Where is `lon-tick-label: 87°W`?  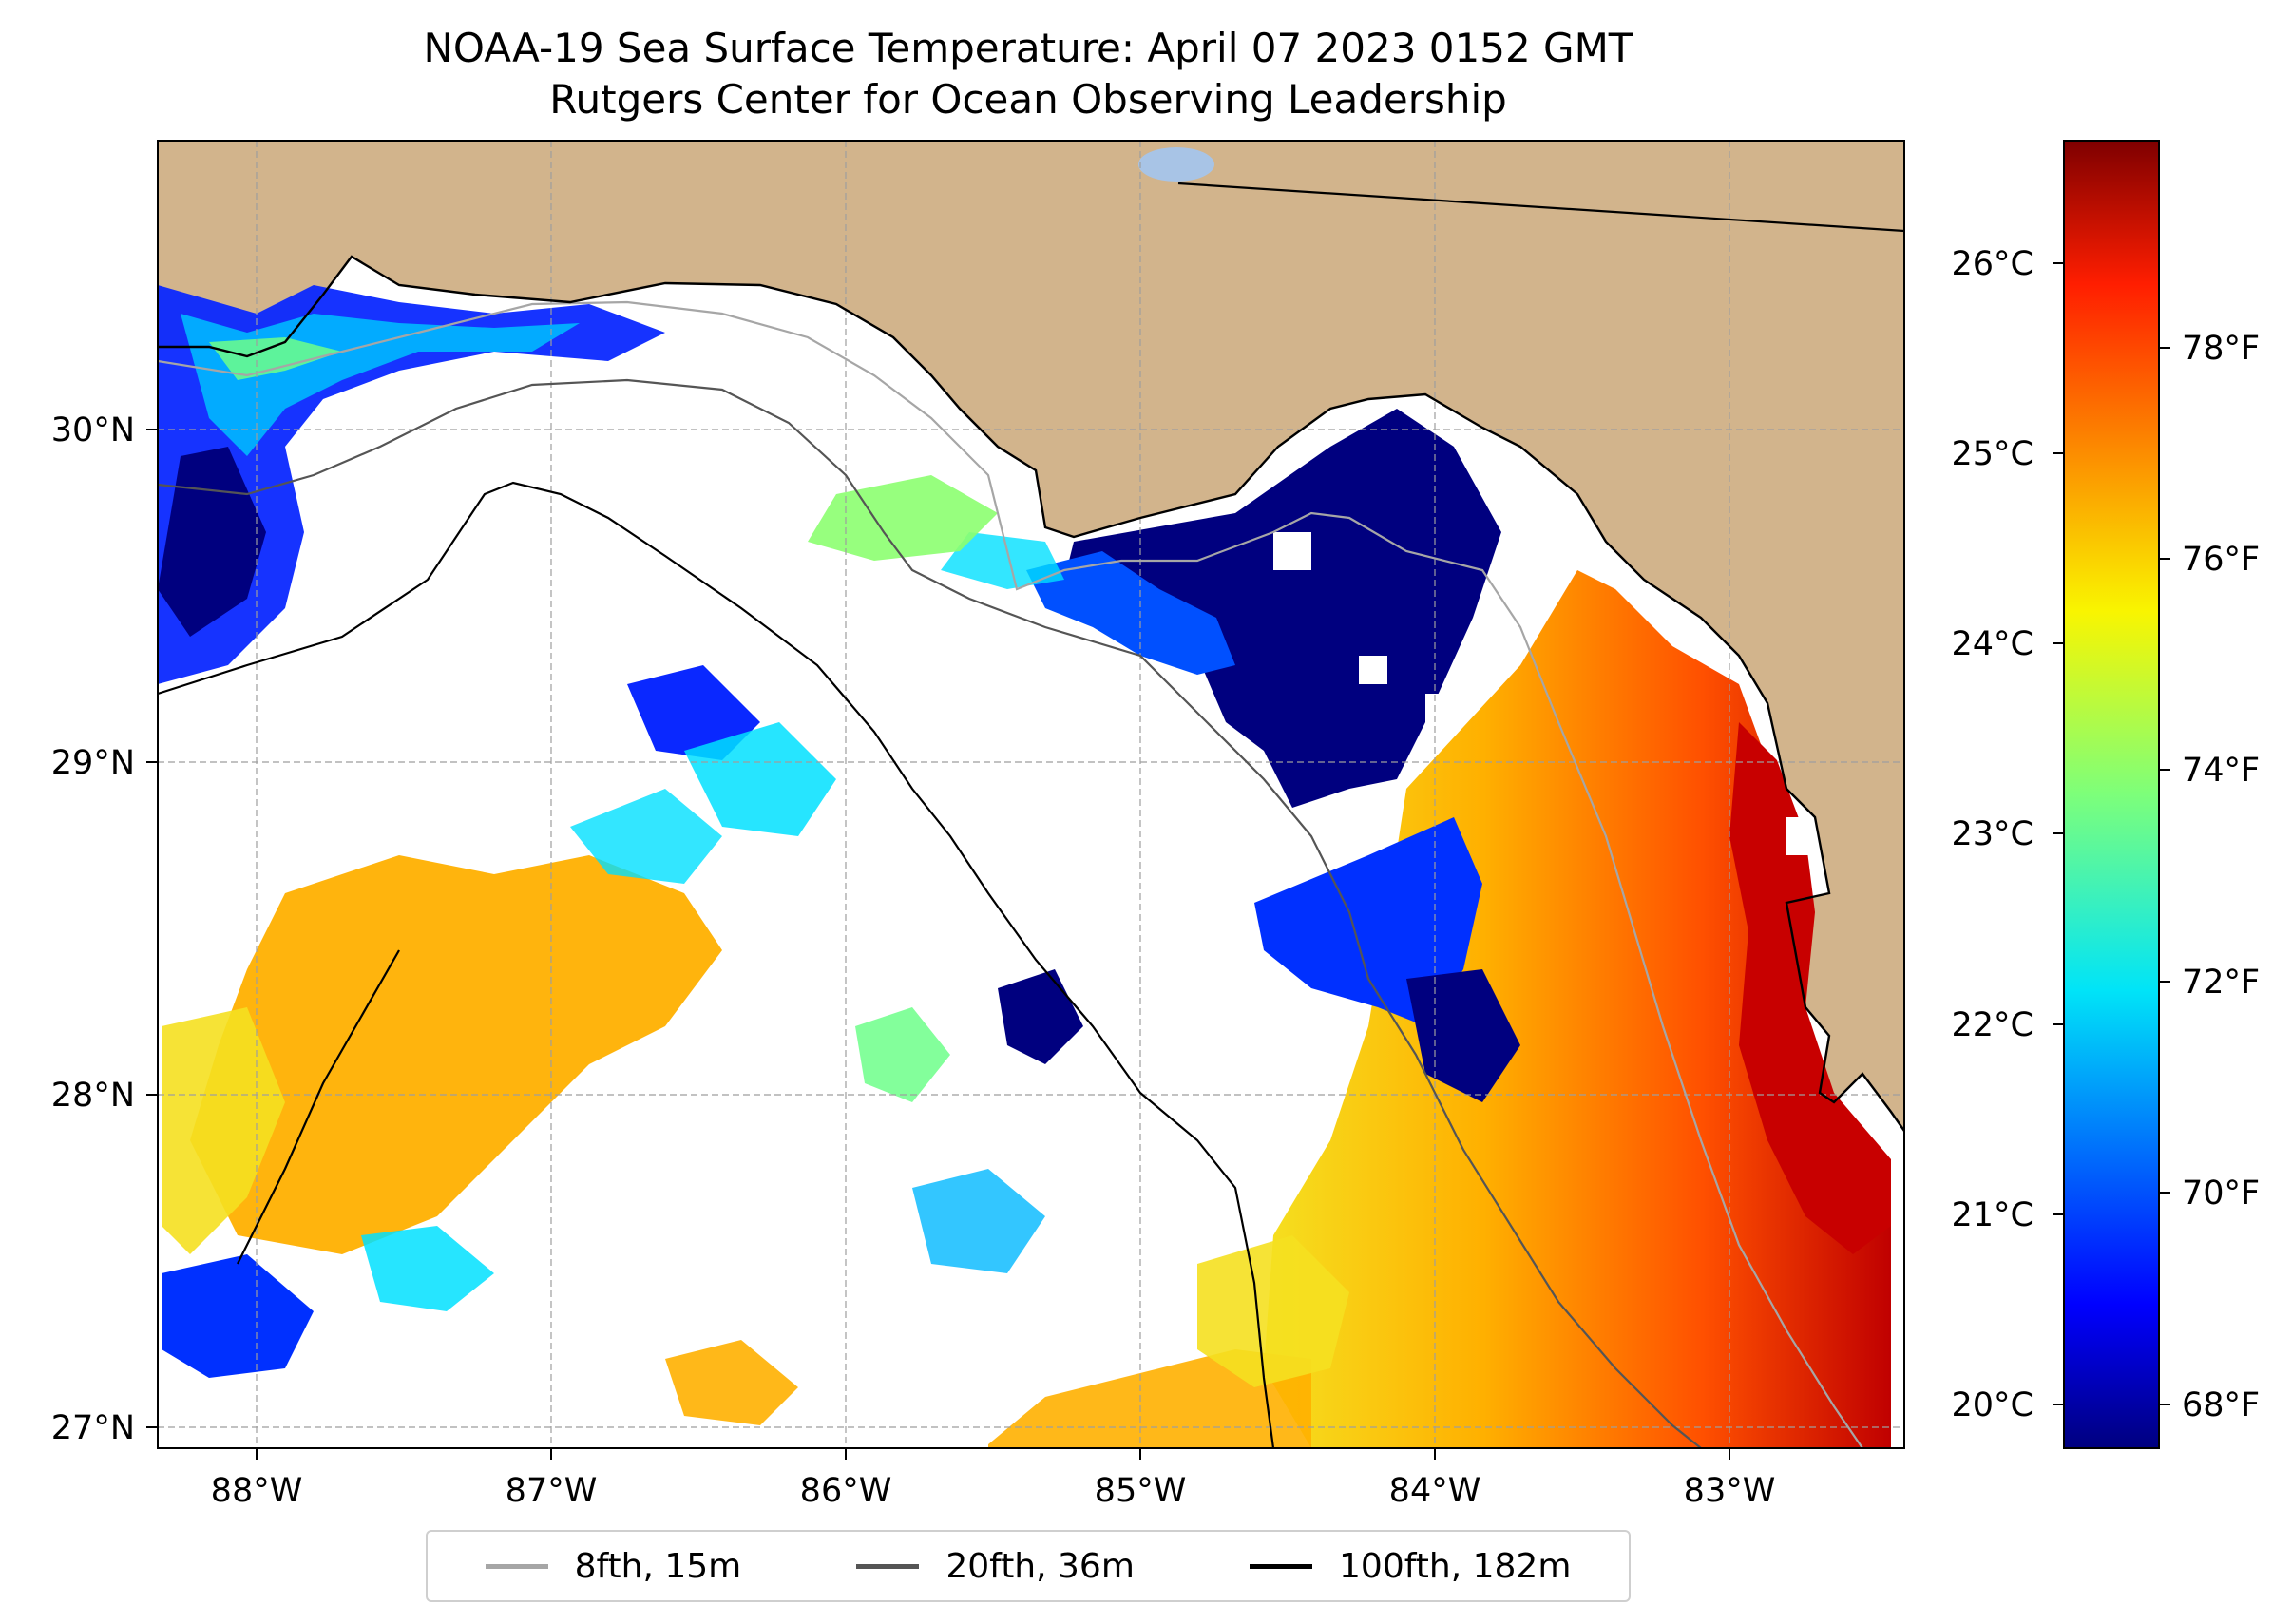 lon-tick-label: 87°W is located at coordinates (552, 1491).